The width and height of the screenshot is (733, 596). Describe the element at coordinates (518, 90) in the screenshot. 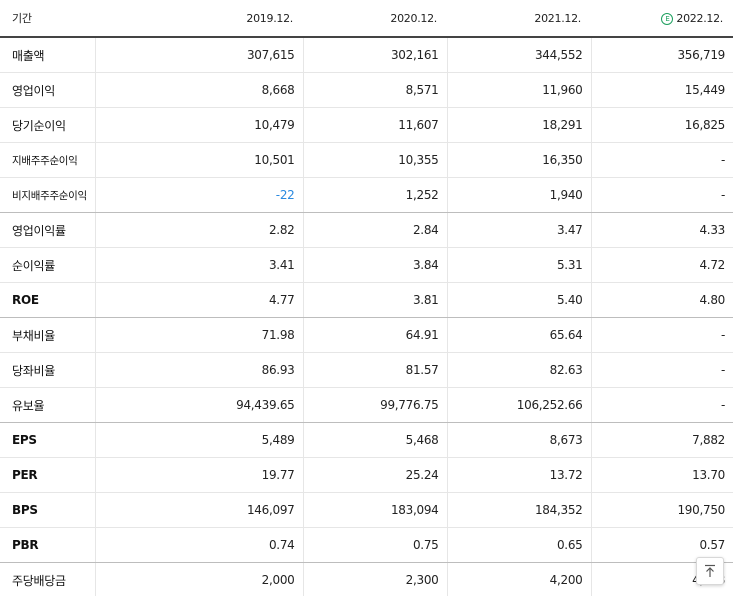

I see `cell-2021: 11,960` at that location.